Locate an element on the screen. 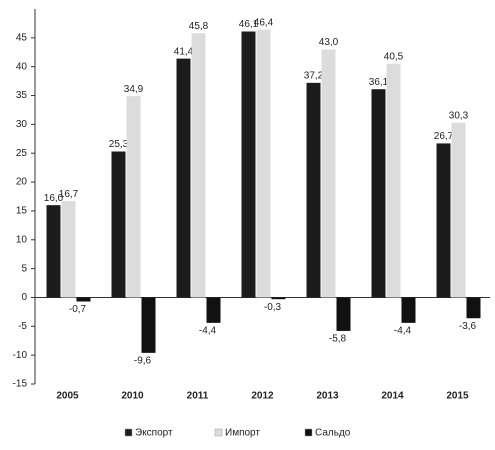 The image size is (495, 450). value-label: 40,5 is located at coordinates (394, 56).